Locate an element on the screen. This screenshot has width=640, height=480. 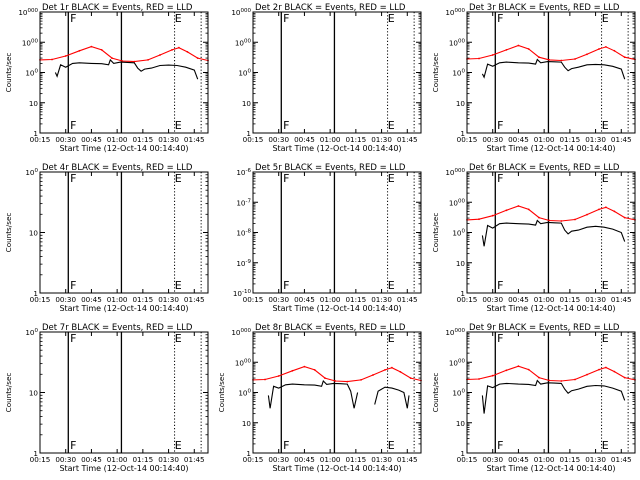
panel-title: Det 1r BLACK = Events, RED = LLD is located at coordinates (117, 8).